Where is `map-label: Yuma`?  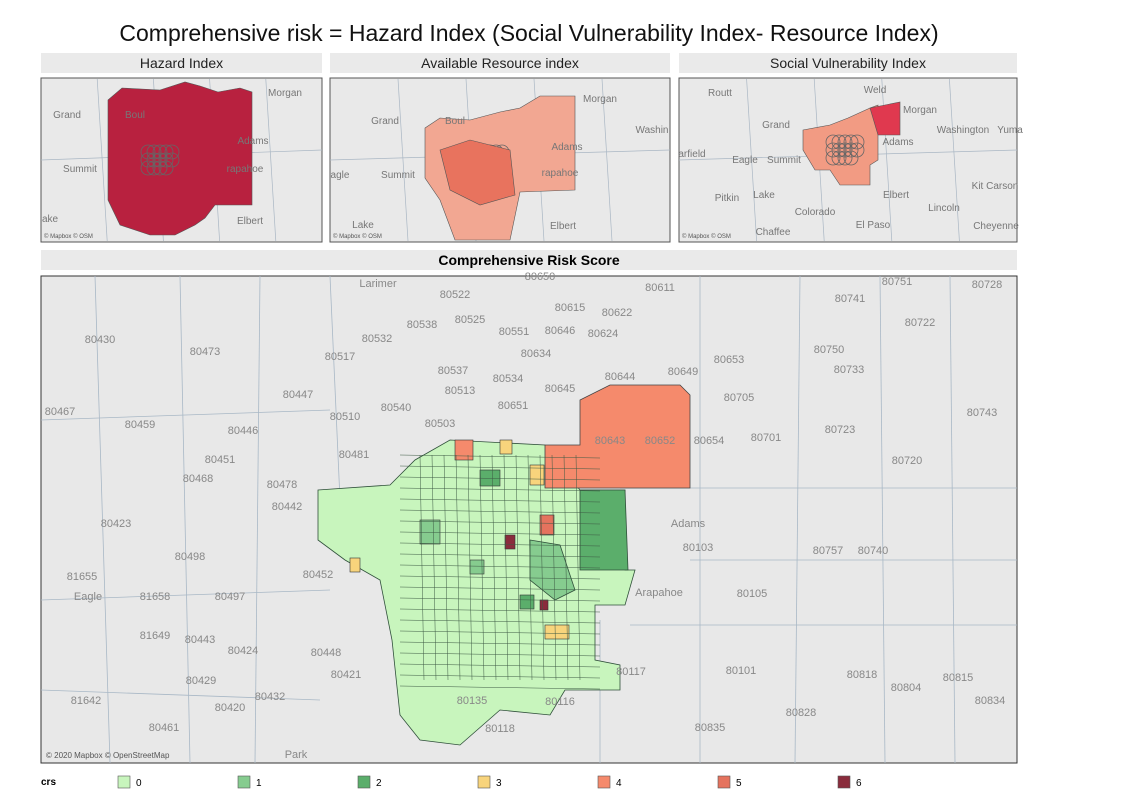 map-label: Yuma is located at coordinates (1010, 130).